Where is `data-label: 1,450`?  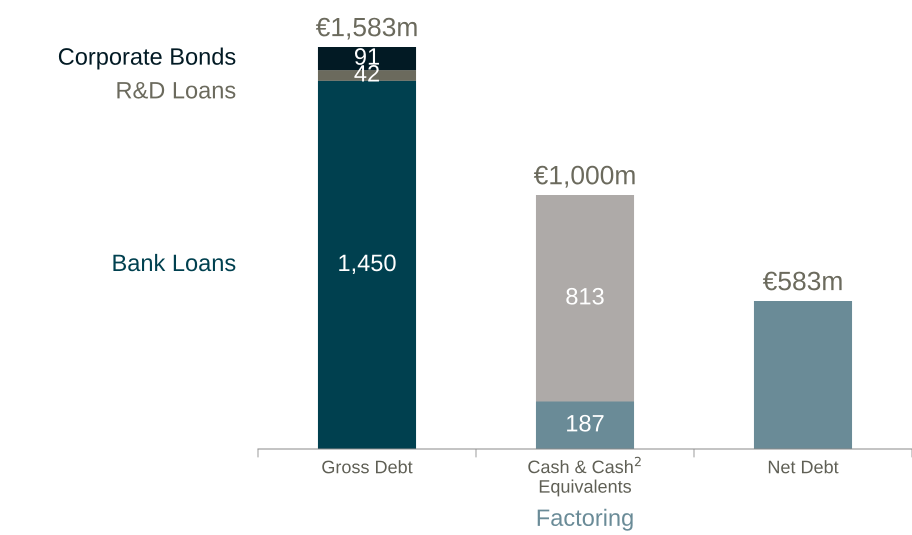 data-label: 1,450 is located at coordinates (367, 264).